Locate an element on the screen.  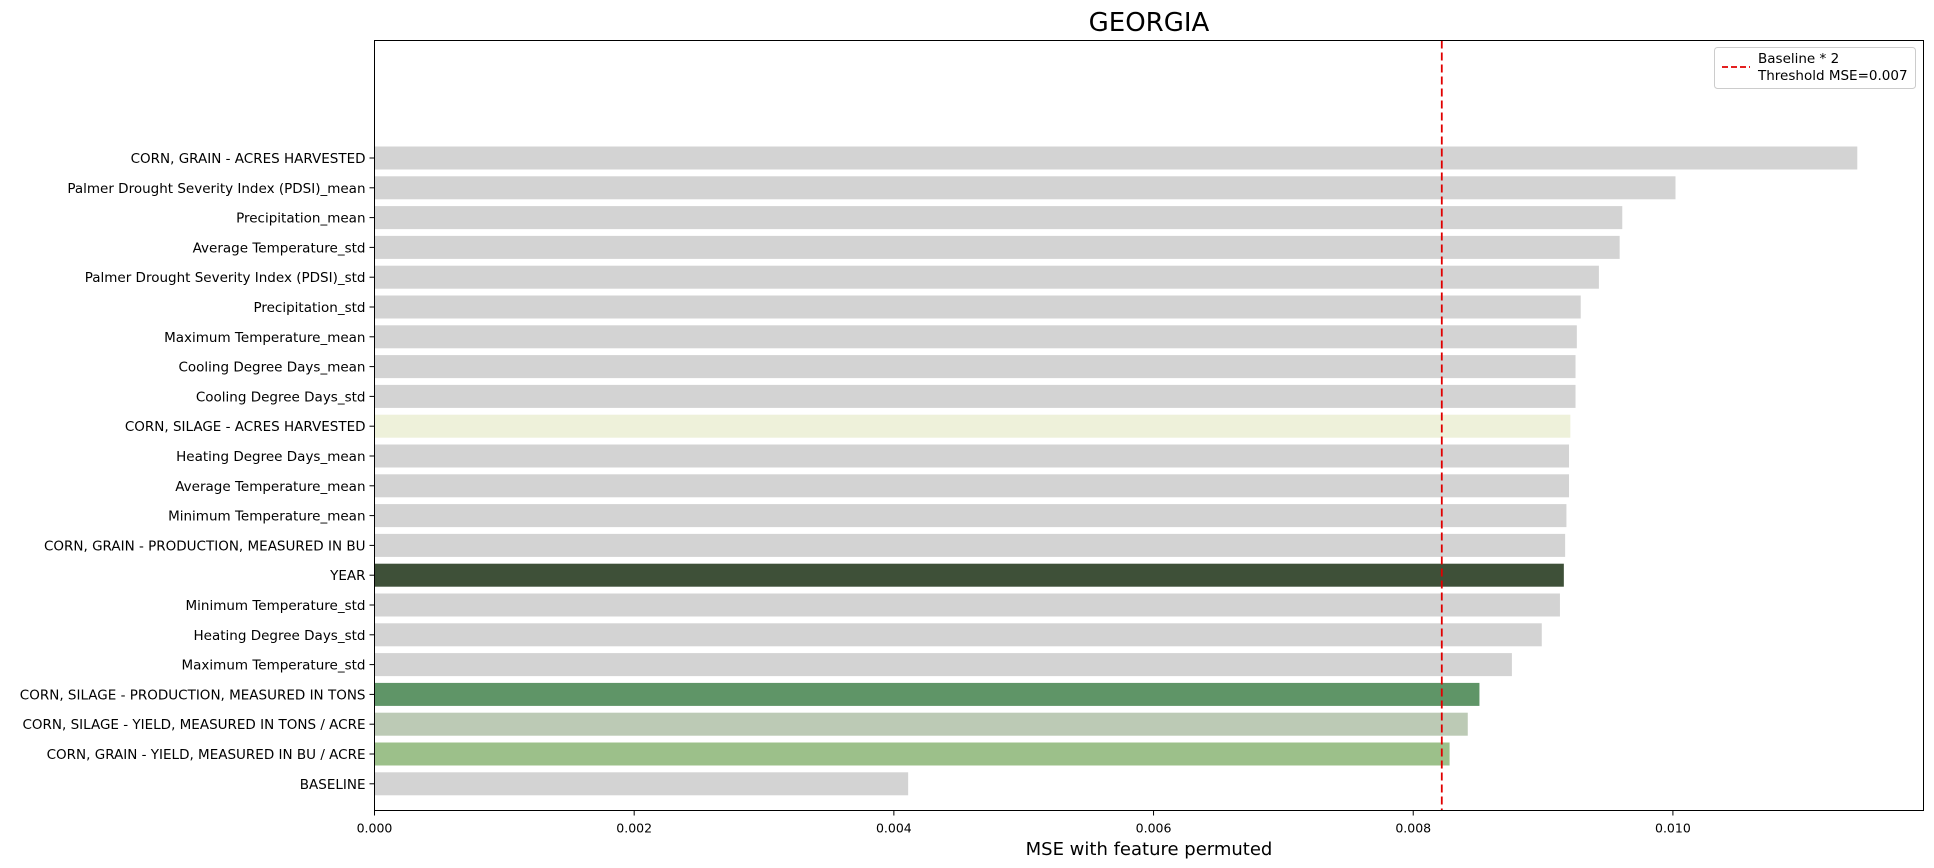
y-tick-label: Precipitation_std is located at coordinates (309, 308).